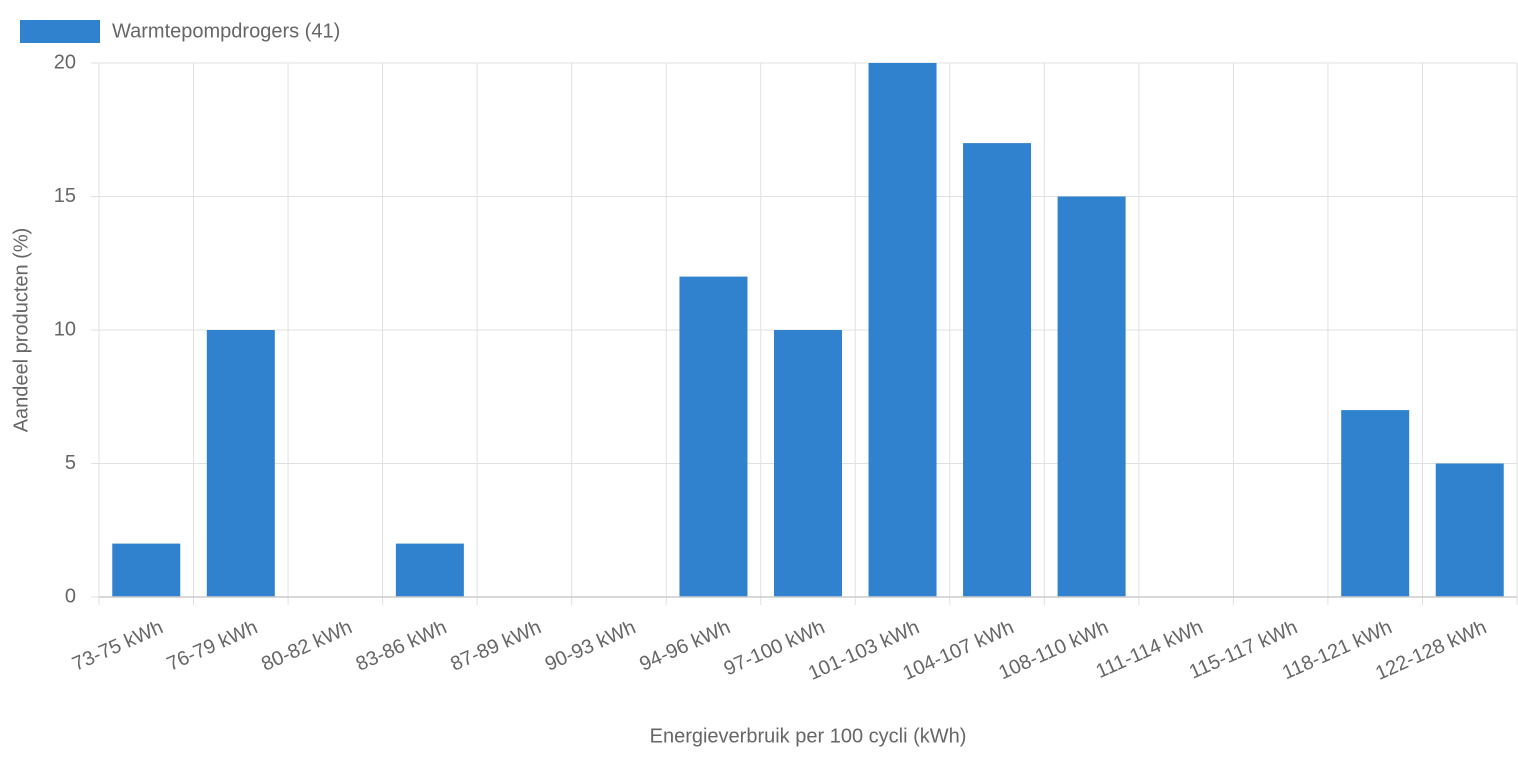 This screenshot has width=1518, height=758. I want to click on y-tick-label: 20, so click(65, 62).